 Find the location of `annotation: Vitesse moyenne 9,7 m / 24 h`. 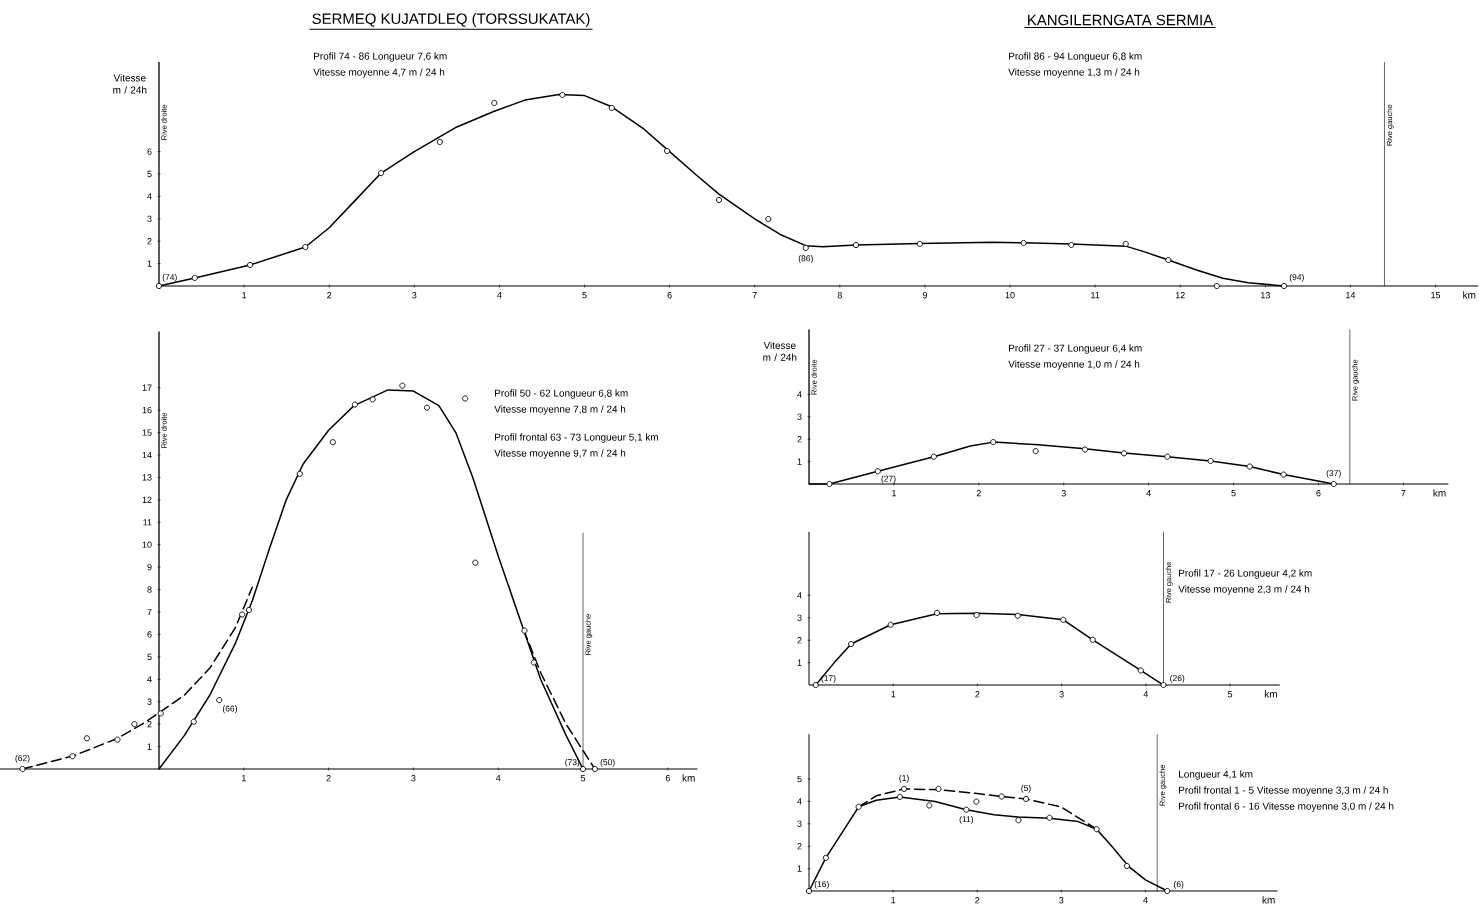

annotation: Vitesse moyenne 9,7 m / 24 h is located at coordinates (560, 454).